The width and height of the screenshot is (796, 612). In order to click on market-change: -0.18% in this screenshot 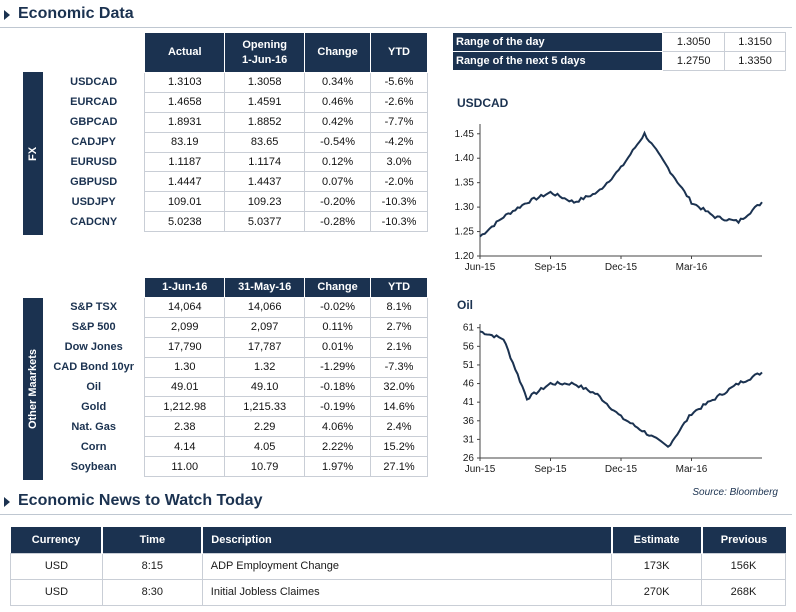, I will do `click(338, 387)`.